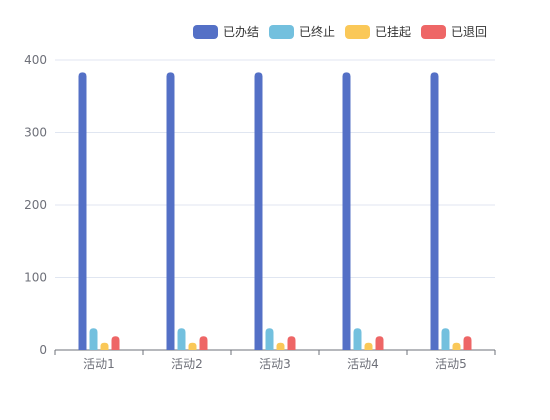  What do you see at coordinates (363, 364) in the screenshot?
I see `x-tick-label: 活动4` at bounding box center [363, 364].